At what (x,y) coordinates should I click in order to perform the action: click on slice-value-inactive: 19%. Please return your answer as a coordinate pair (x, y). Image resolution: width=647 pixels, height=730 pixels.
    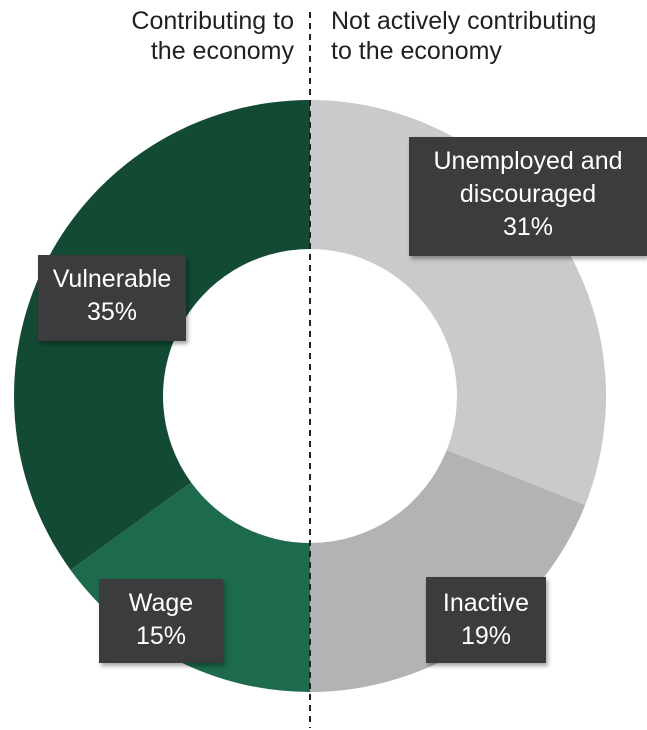
    Looking at the image, I should click on (486, 636).